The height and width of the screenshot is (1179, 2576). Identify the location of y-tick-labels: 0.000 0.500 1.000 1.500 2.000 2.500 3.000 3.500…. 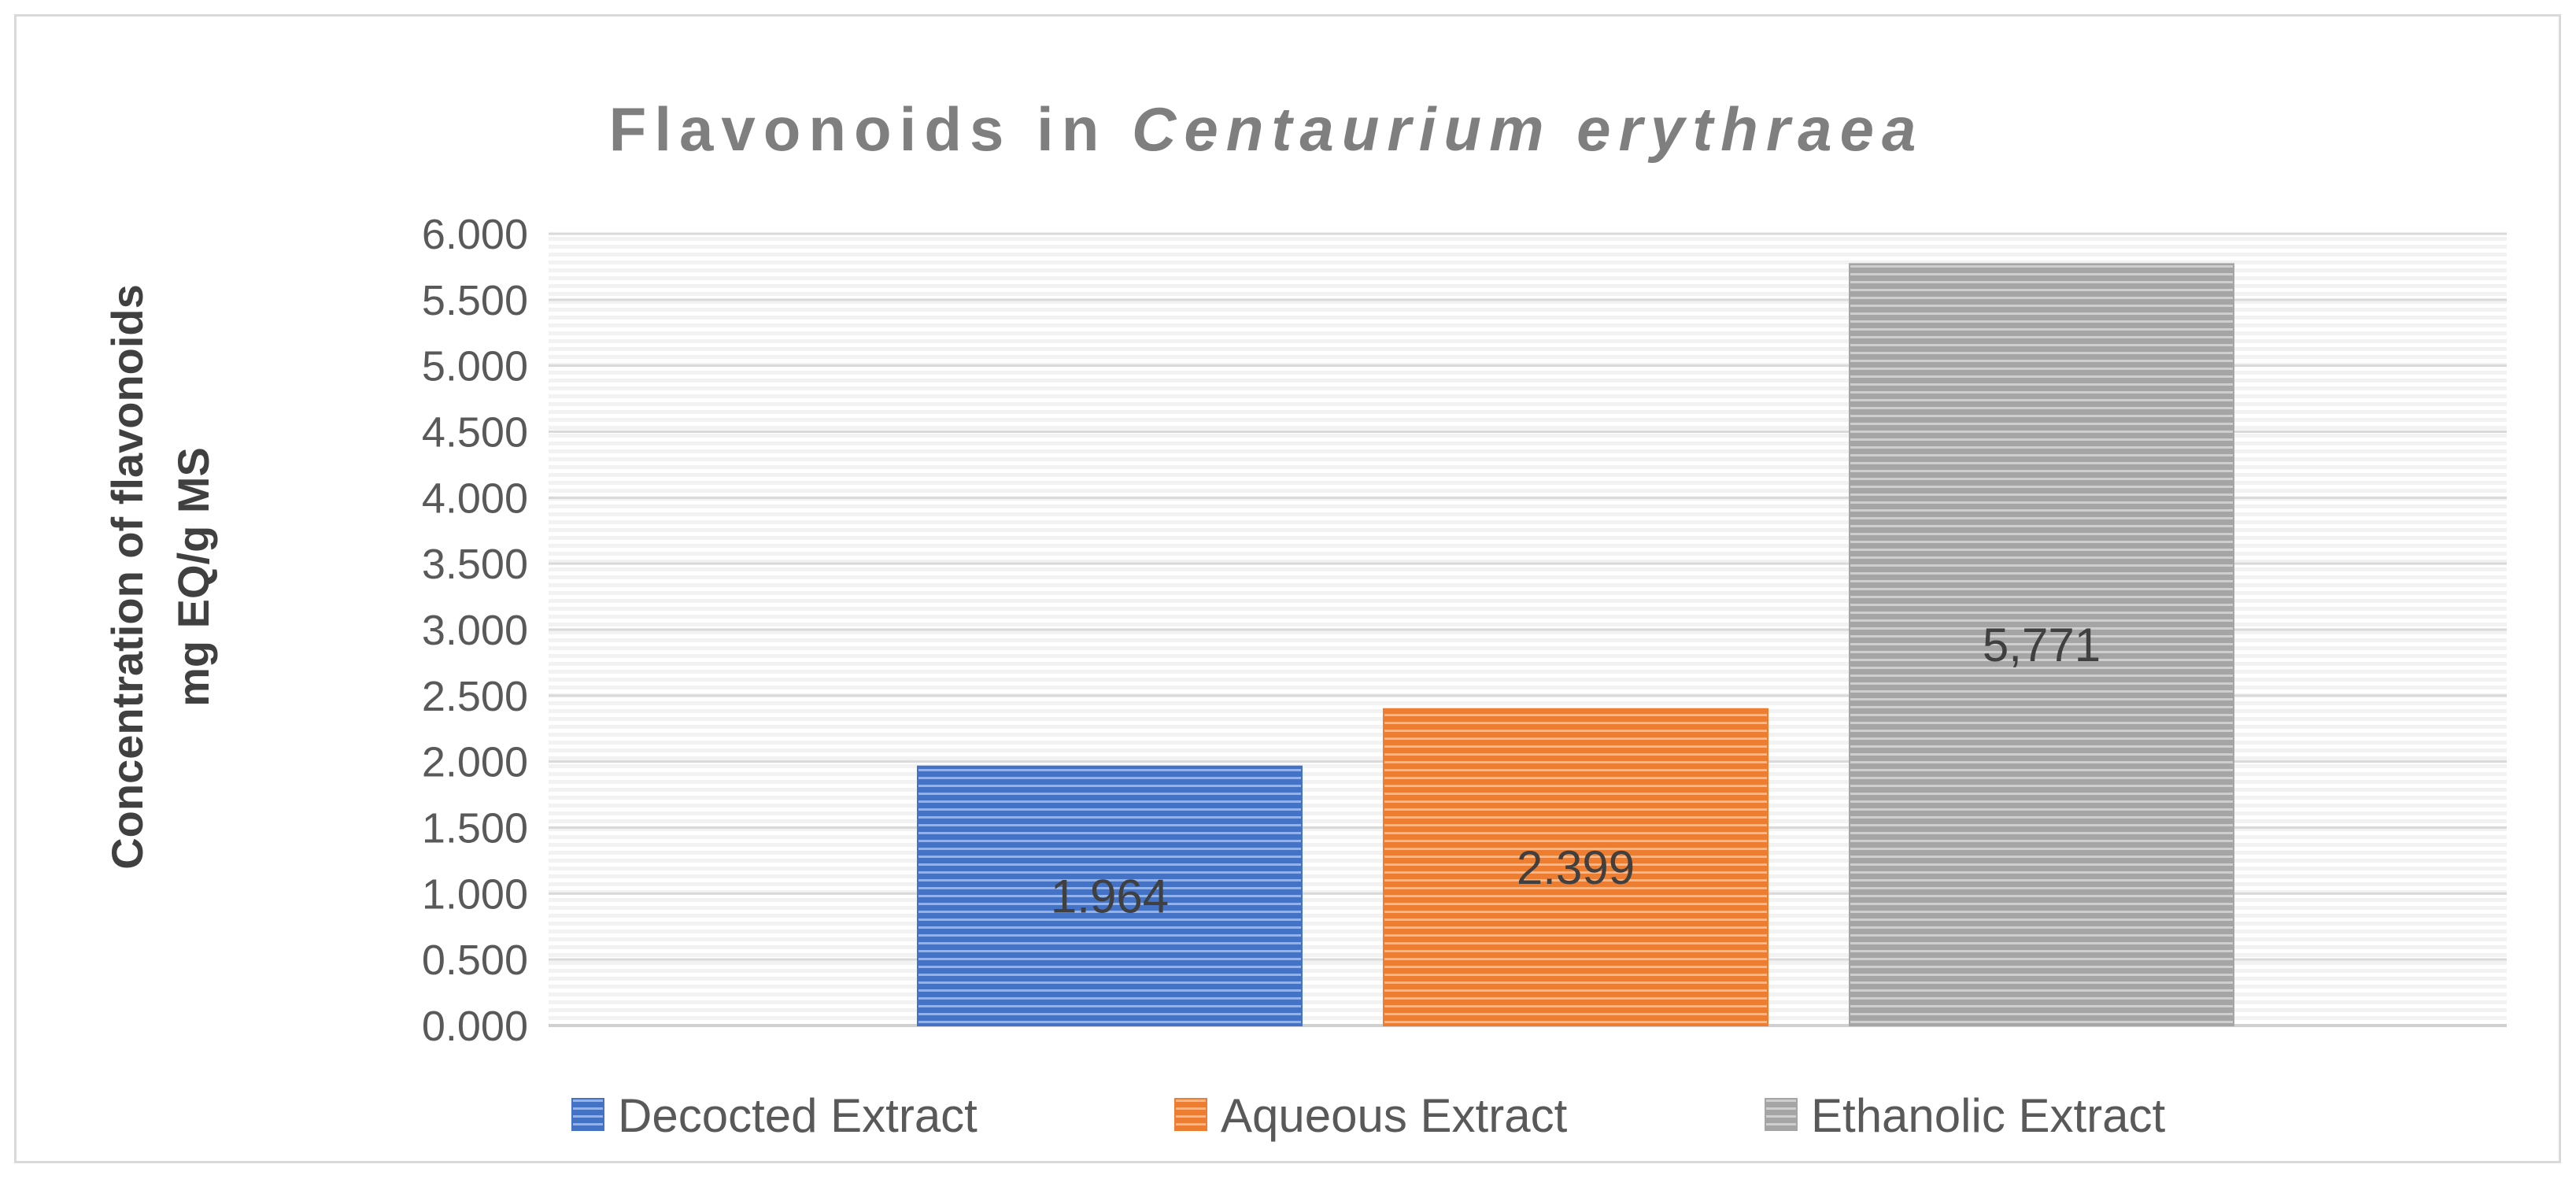
(475, 630).